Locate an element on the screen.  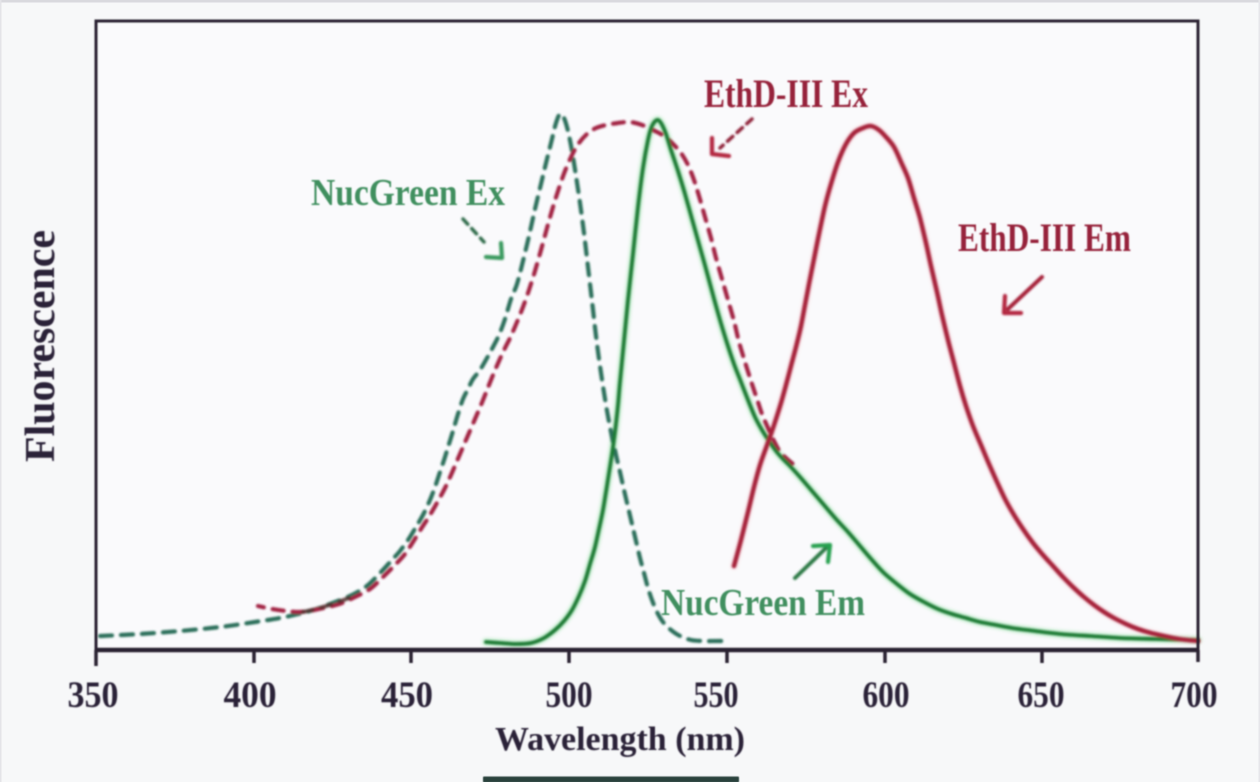
svg-text: 550 is located at coordinates (716, 695).